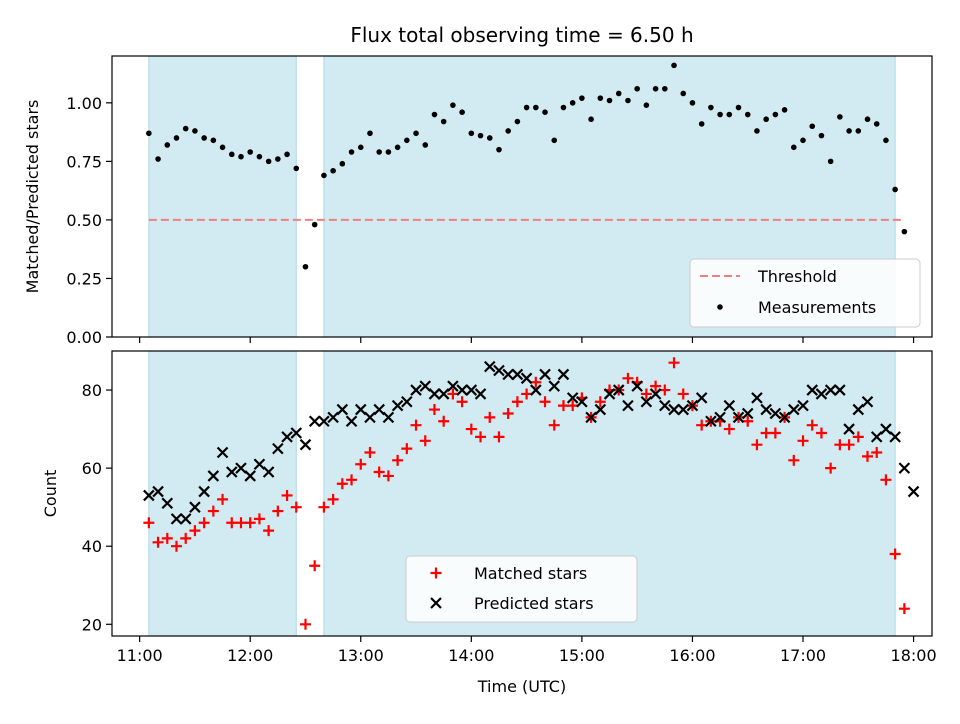 The image size is (960, 724). What do you see at coordinates (436, 573) in the screenshot?
I see `legend-matched-swatch` at bounding box center [436, 573].